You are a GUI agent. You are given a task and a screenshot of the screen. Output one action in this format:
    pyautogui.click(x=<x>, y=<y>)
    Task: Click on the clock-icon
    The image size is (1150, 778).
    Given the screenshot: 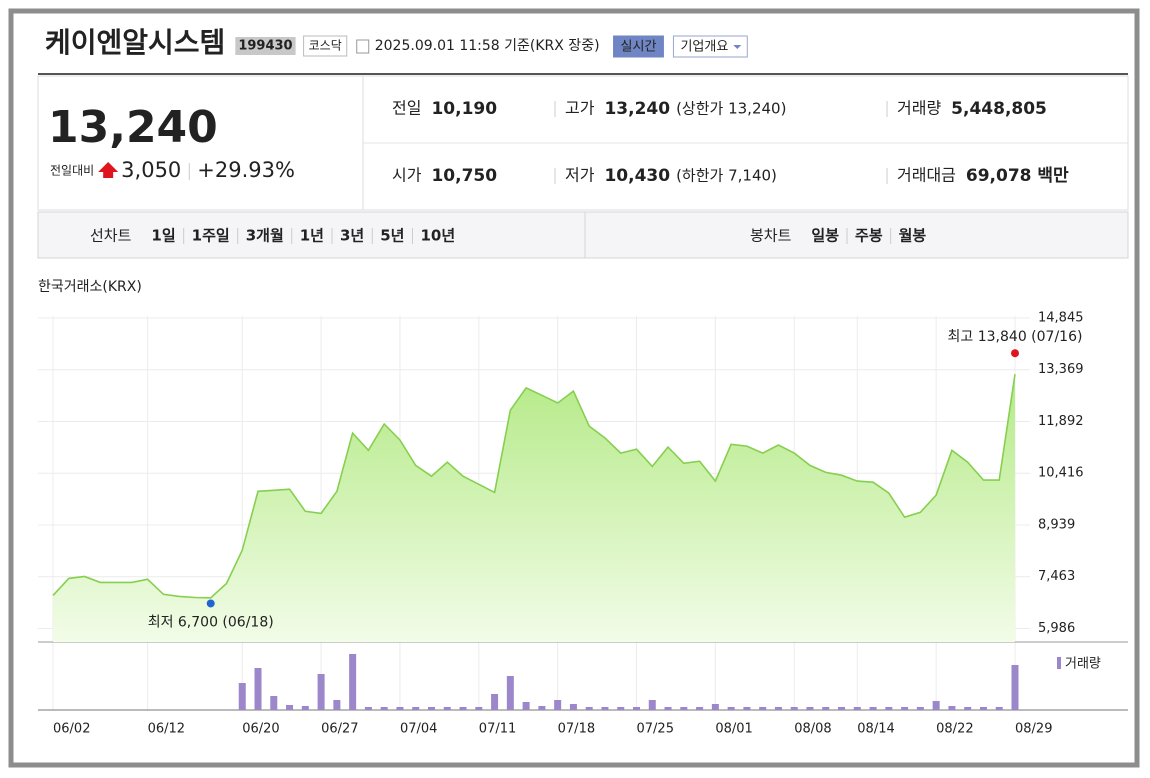 What is the action you would take?
    pyautogui.click(x=363, y=46)
    